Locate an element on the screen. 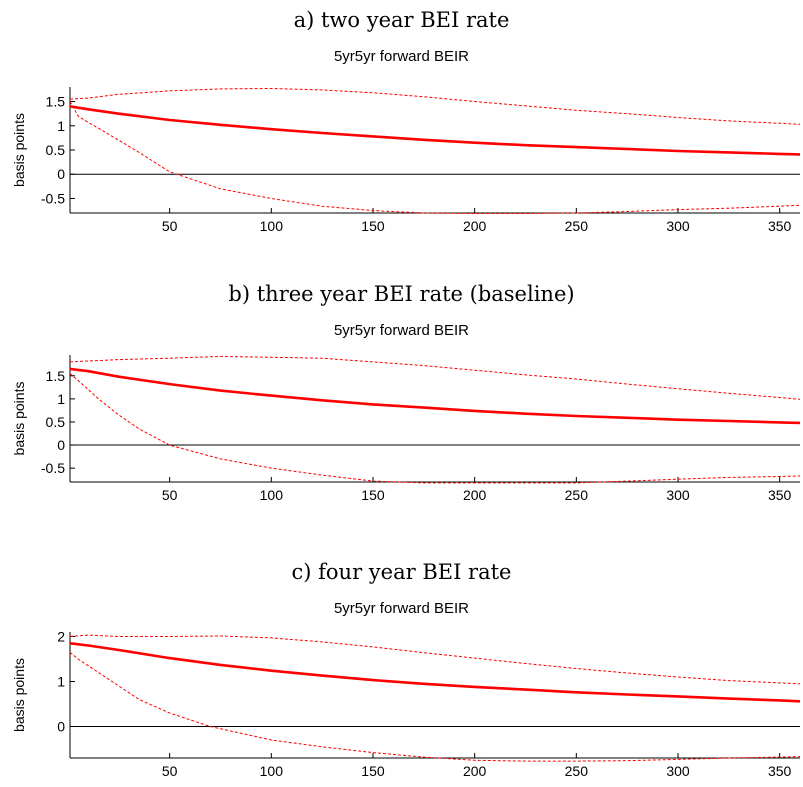 Image resolution: width=803 pixels, height=787 pixels. y-tick-label: 2 is located at coordinates (61, 637).